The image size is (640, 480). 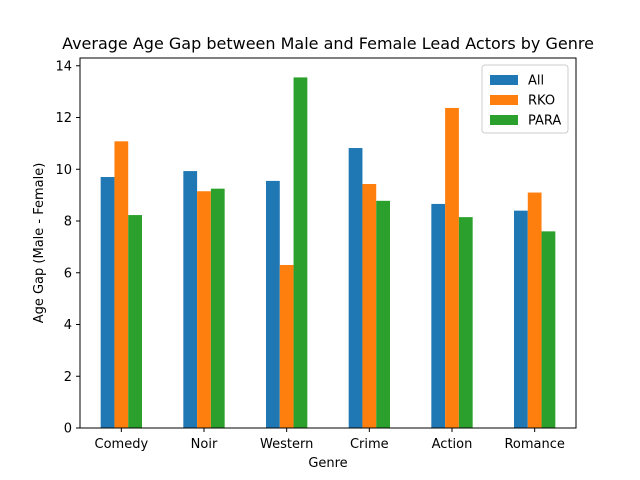 What do you see at coordinates (504, 100) in the screenshot?
I see `legend-swatch-rko` at bounding box center [504, 100].